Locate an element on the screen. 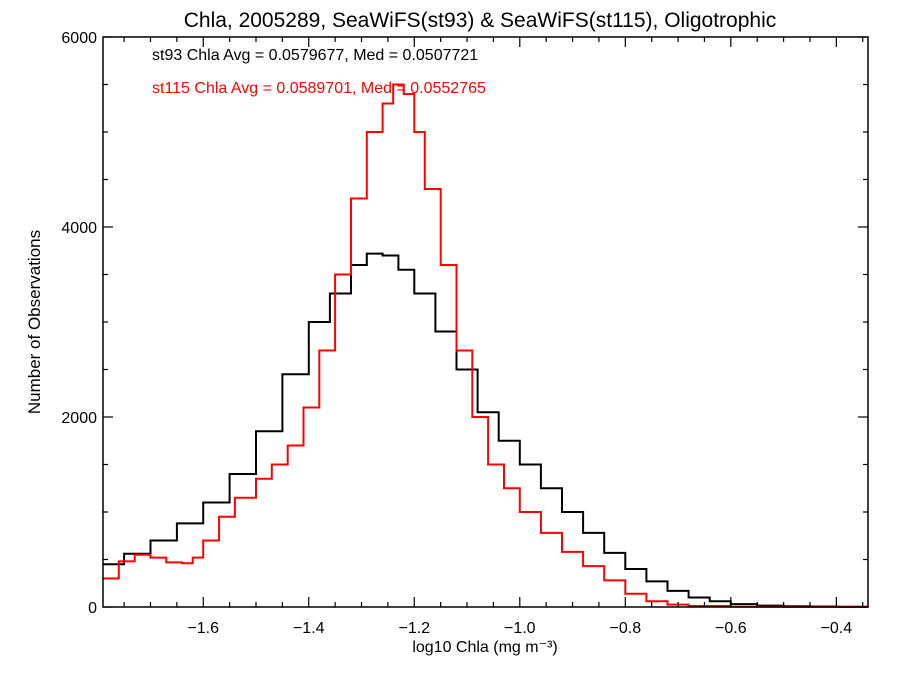 This screenshot has width=900, height=680. x-tick-label: −1.2 is located at coordinates (414, 628).